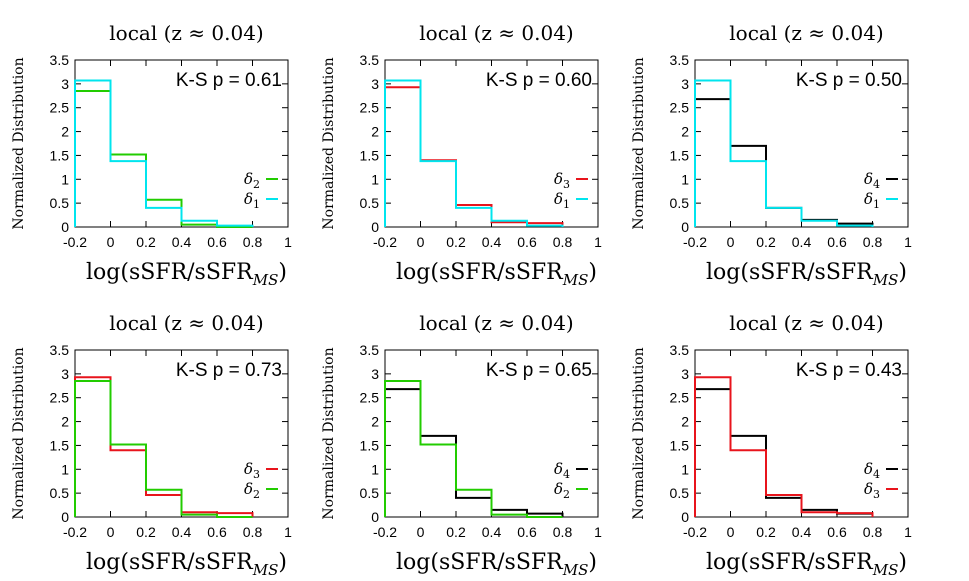  What do you see at coordinates (849, 80) in the screenshot?
I see `ks-annotation: K-S p = 0.50` at bounding box center [849, 80].